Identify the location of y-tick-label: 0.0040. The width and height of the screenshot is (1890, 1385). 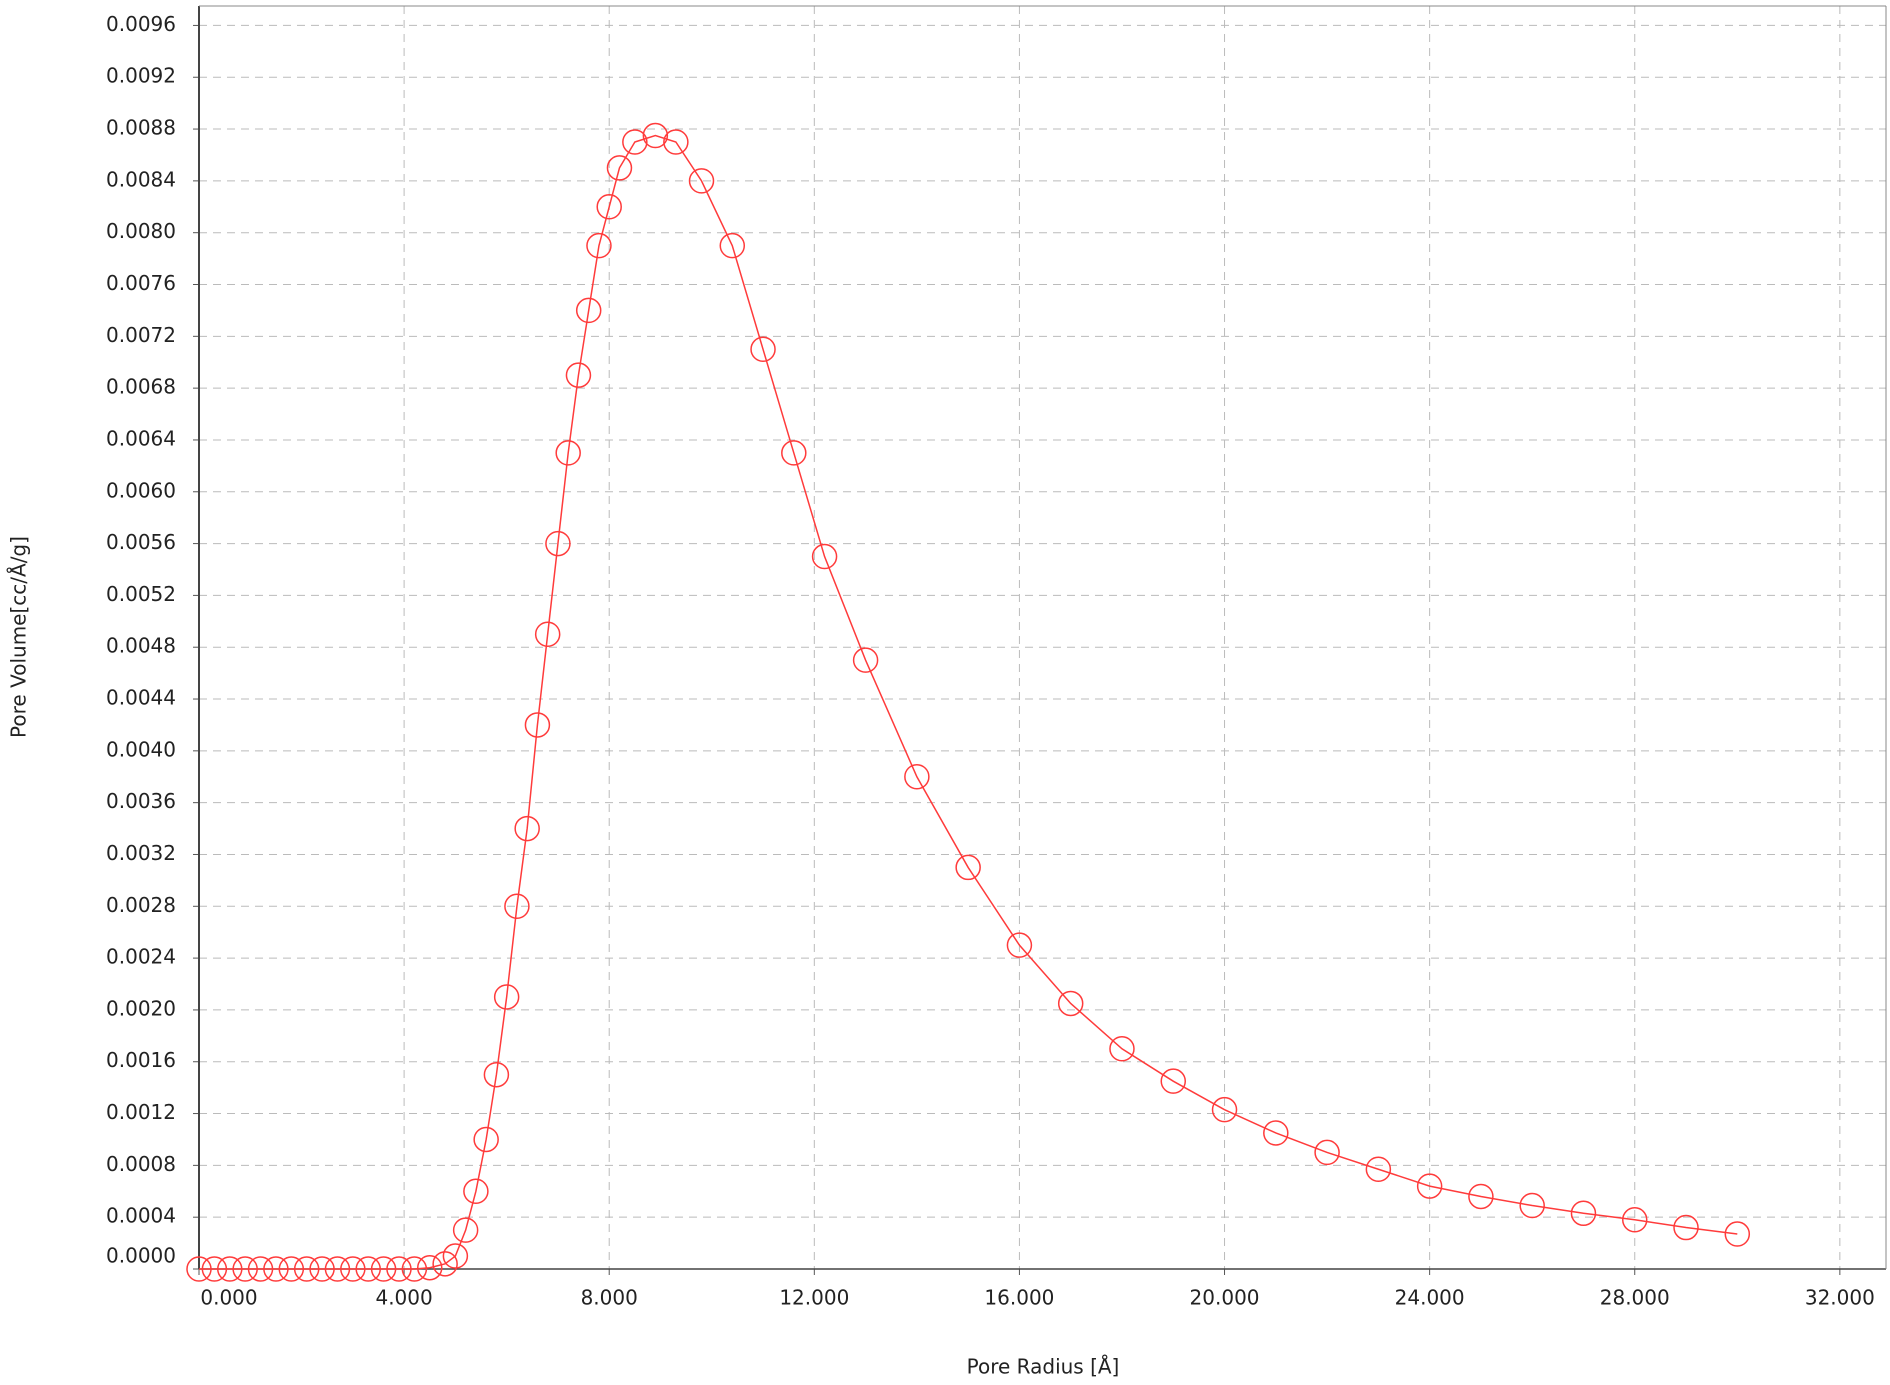
(141, 749).